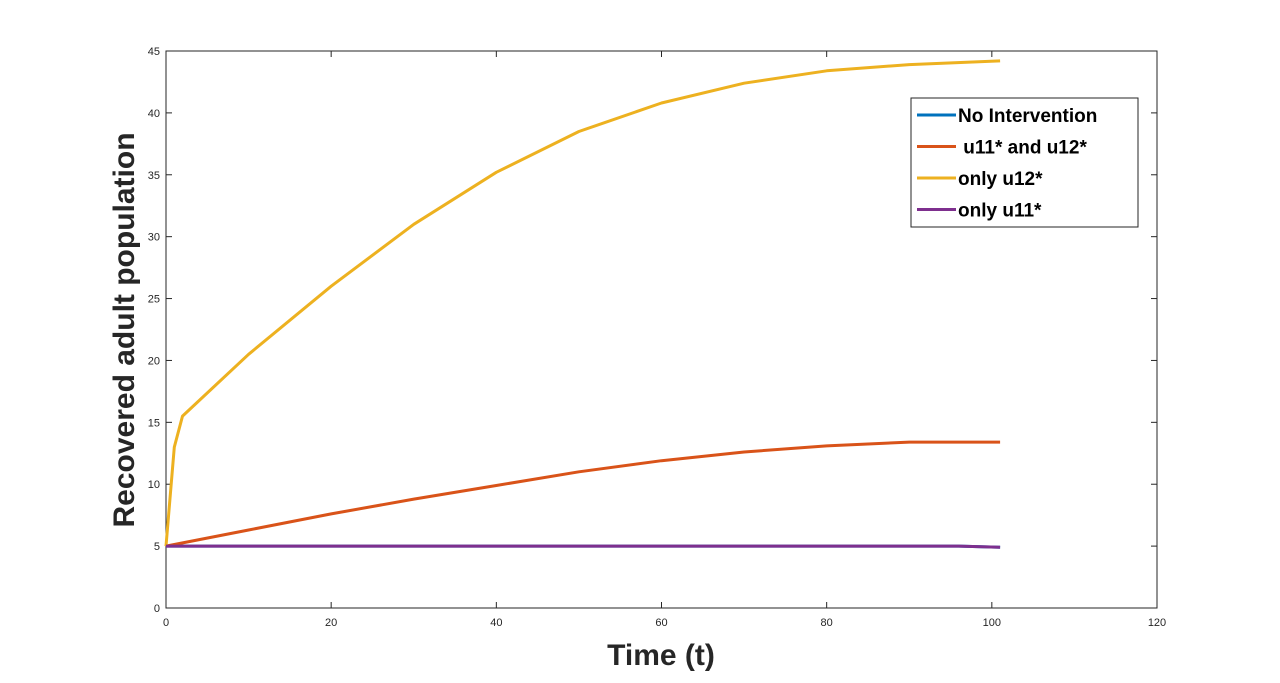 This screenshot has width=1280, height=683. I want to click on x-tick-label: 100, so click(992, 623).